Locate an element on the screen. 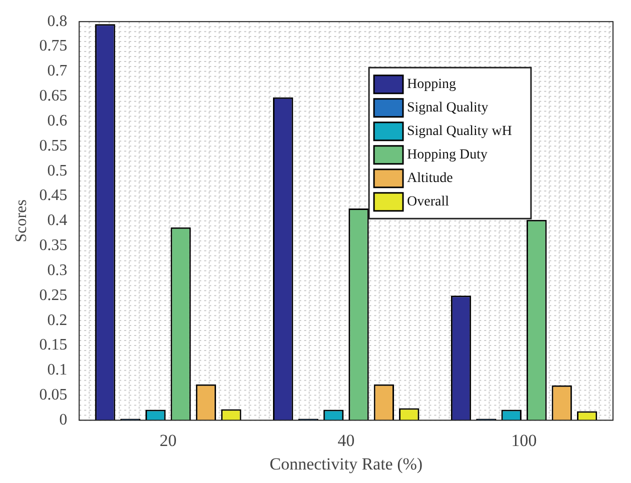  y-tick-label: 0.15 is located at coordinates (53, 345).